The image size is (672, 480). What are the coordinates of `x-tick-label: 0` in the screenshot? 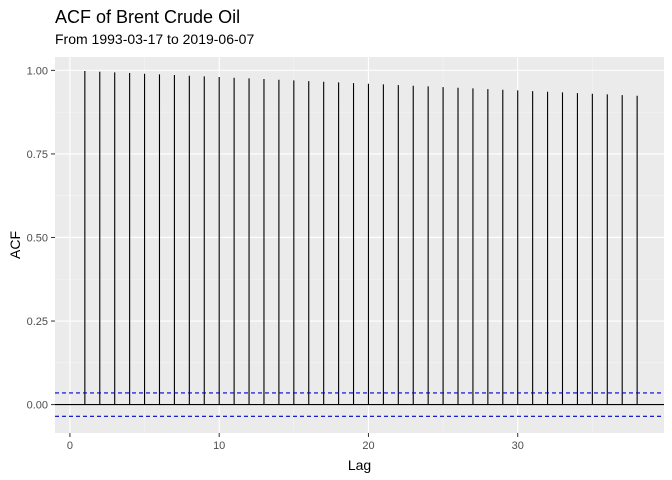 It's located at (70, 446).